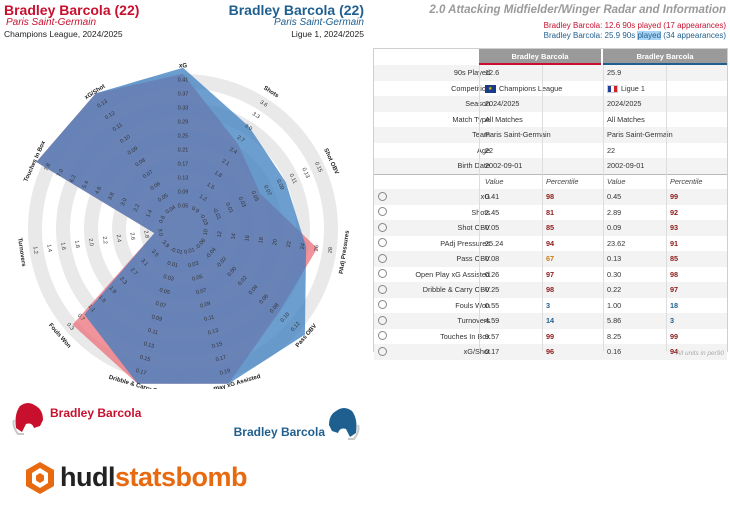 The width and height of the screenshot is (730, 507). What do you see at coordinates (98, 190) in the screenshot?
I see `tick-label: 4.6` at bounding box center [98, 190].